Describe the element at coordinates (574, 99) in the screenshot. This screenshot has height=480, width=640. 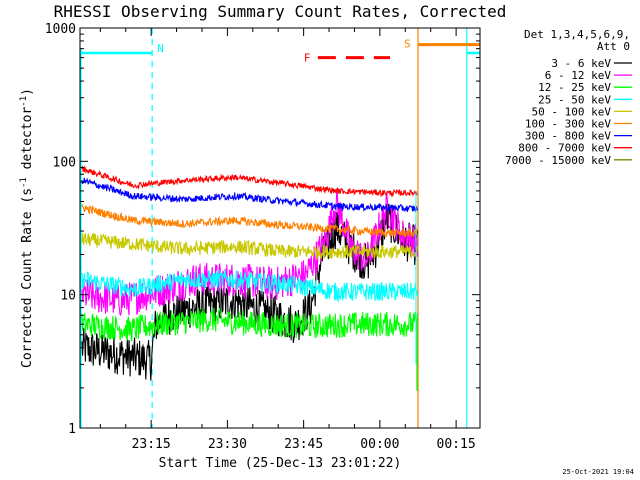
I see `legend-entry-label: 25 - 50 keV` at that location.